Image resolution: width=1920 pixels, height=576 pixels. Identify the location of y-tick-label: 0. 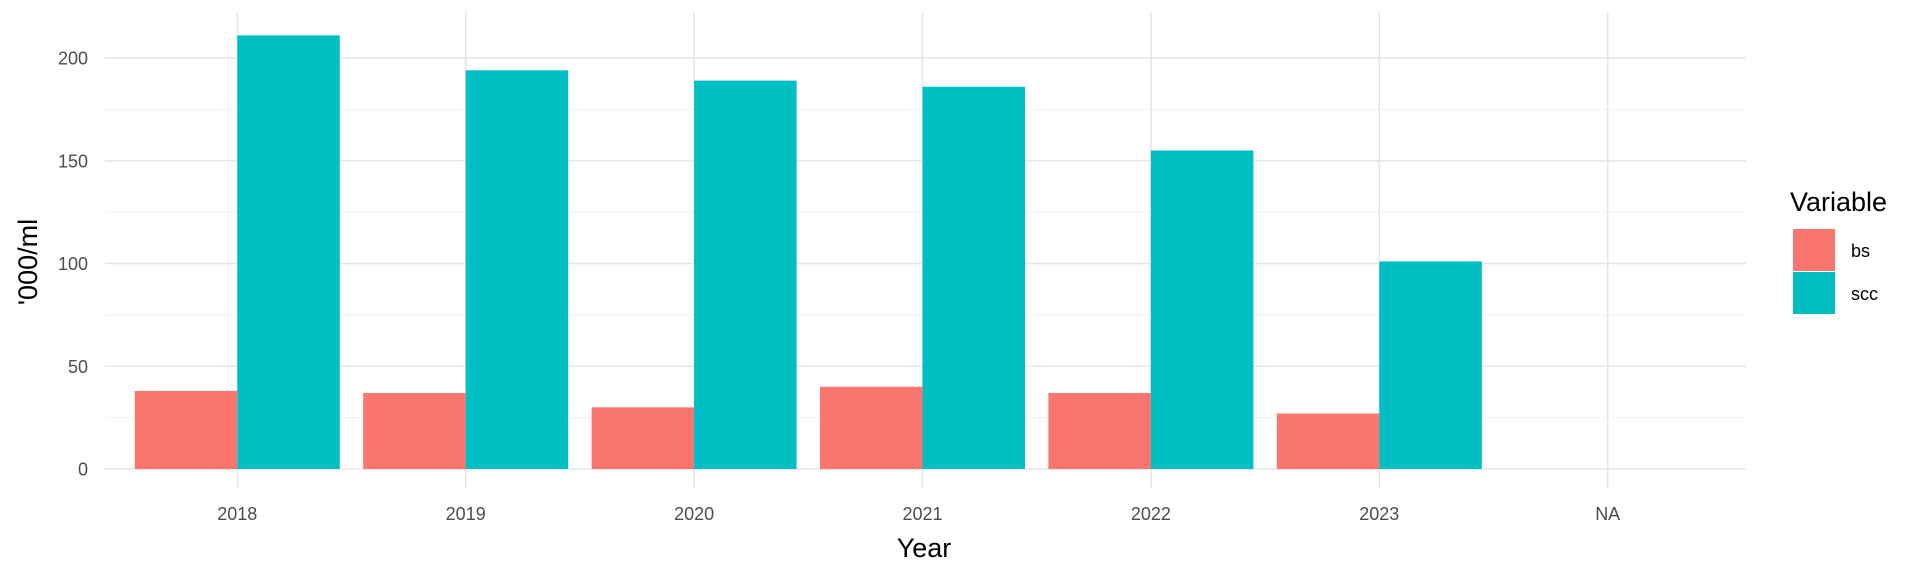
(83, 470).